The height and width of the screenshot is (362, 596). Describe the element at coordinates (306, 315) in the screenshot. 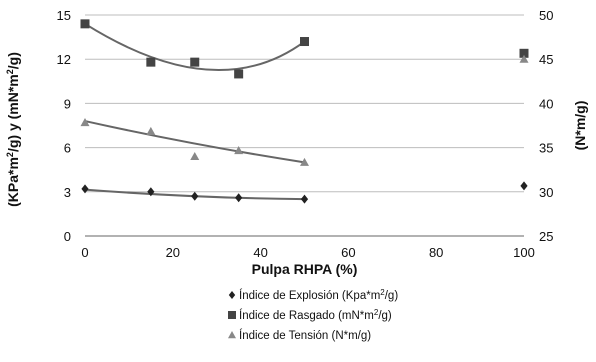

I see `legend-text-part: Índice de Rasgado (mN*m` at that location.